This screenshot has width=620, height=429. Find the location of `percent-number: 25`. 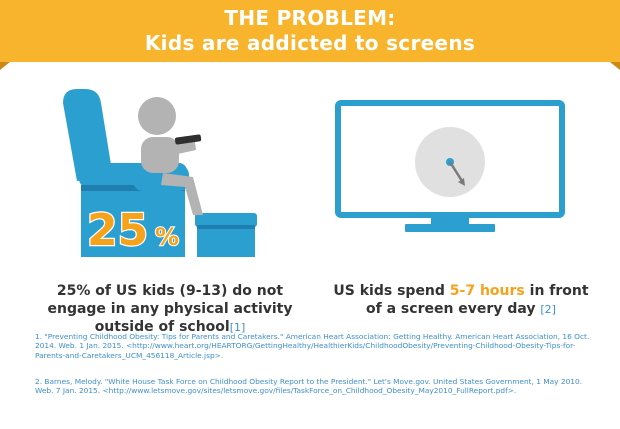

percent-number: 25 is located at coordinates (117, 230).